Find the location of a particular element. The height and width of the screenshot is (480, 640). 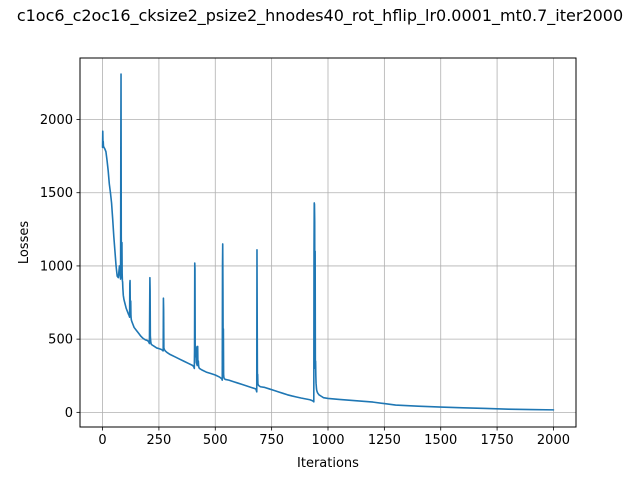

x-tick-label: 500 is located at coordinates (215, 440).